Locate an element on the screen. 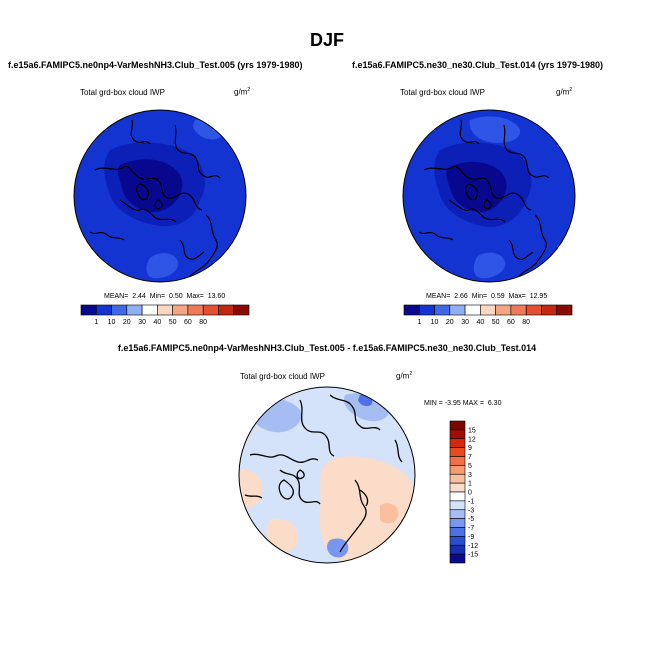 The width and height of the screenshot is (654, 654). top-right-map is located at coordinates (489, 196).